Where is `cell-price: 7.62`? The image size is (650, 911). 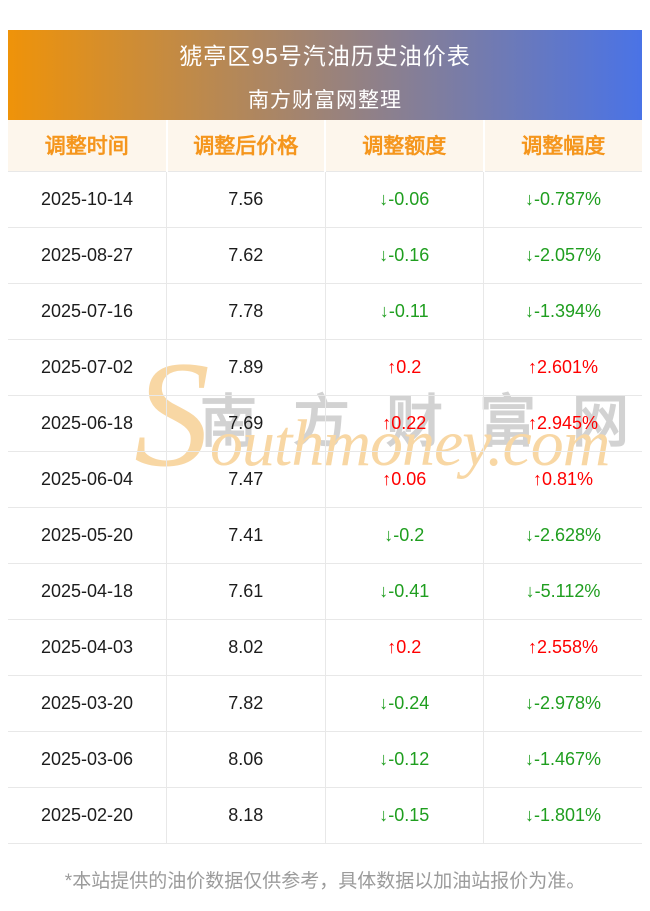
cell-price: 7.62 is located at coordinates (245, 254).